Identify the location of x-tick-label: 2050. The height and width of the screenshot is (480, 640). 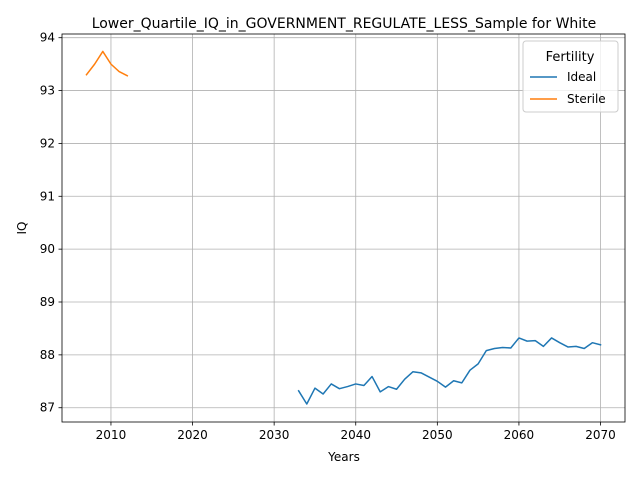
(437, 435).